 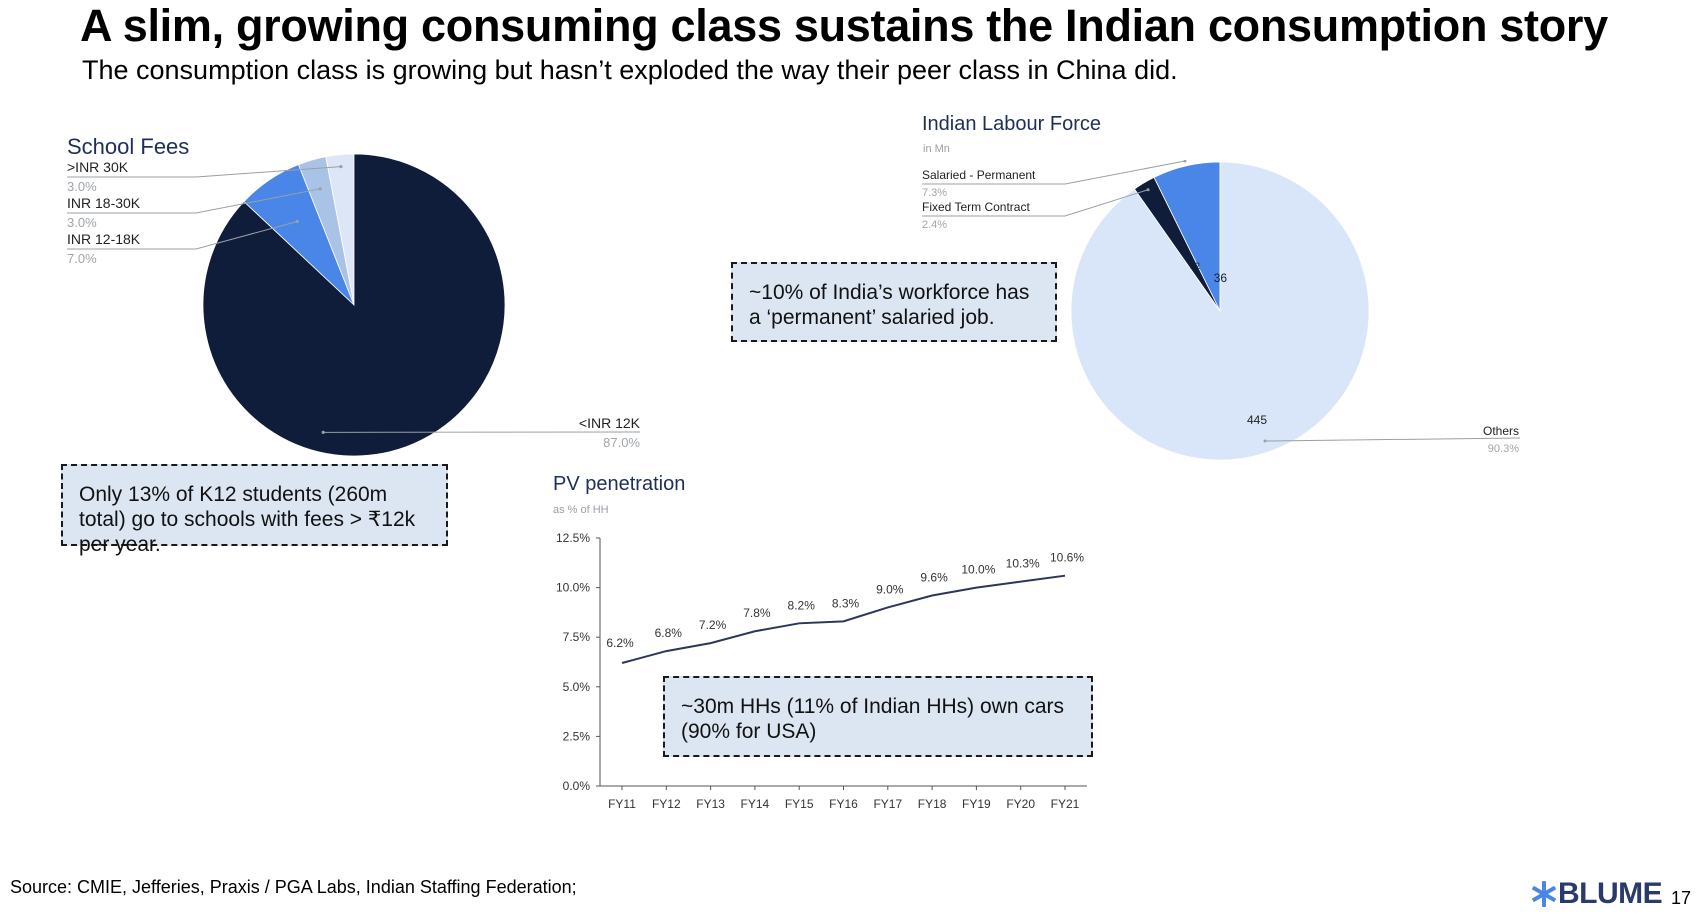 I want to click on y-tick-label: 12.5%, so click(x=573, y=538).